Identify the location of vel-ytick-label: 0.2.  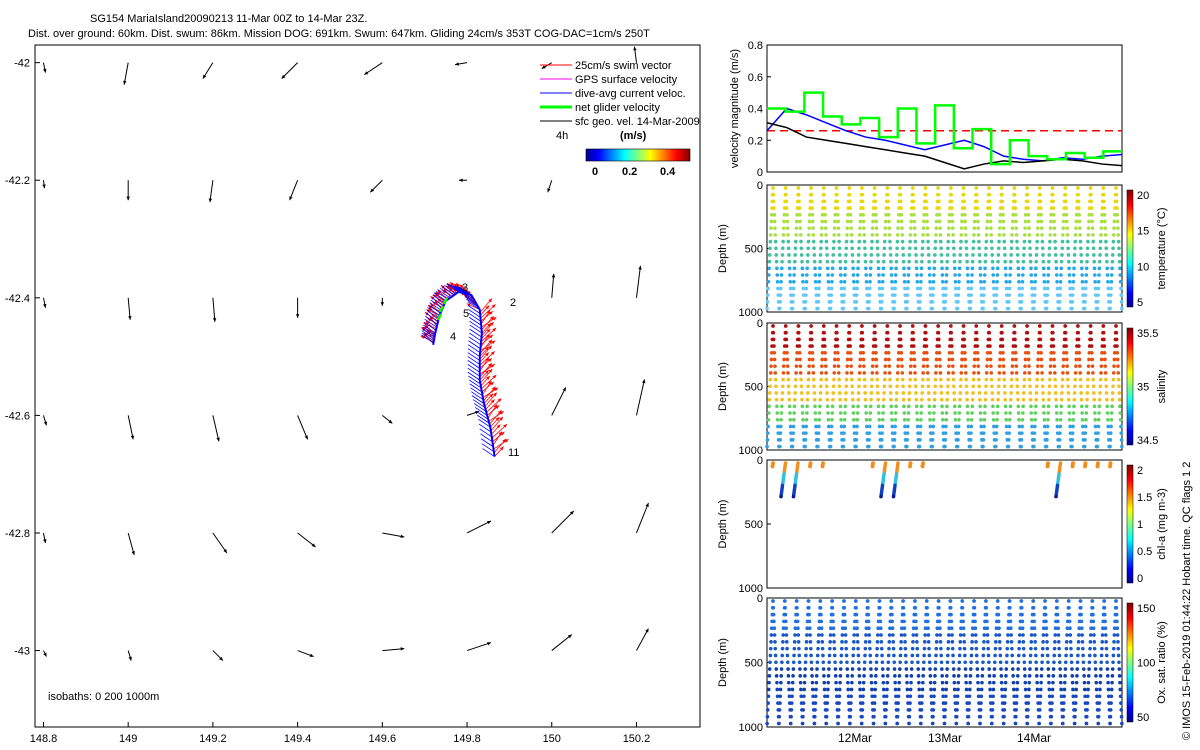
(755, 141).